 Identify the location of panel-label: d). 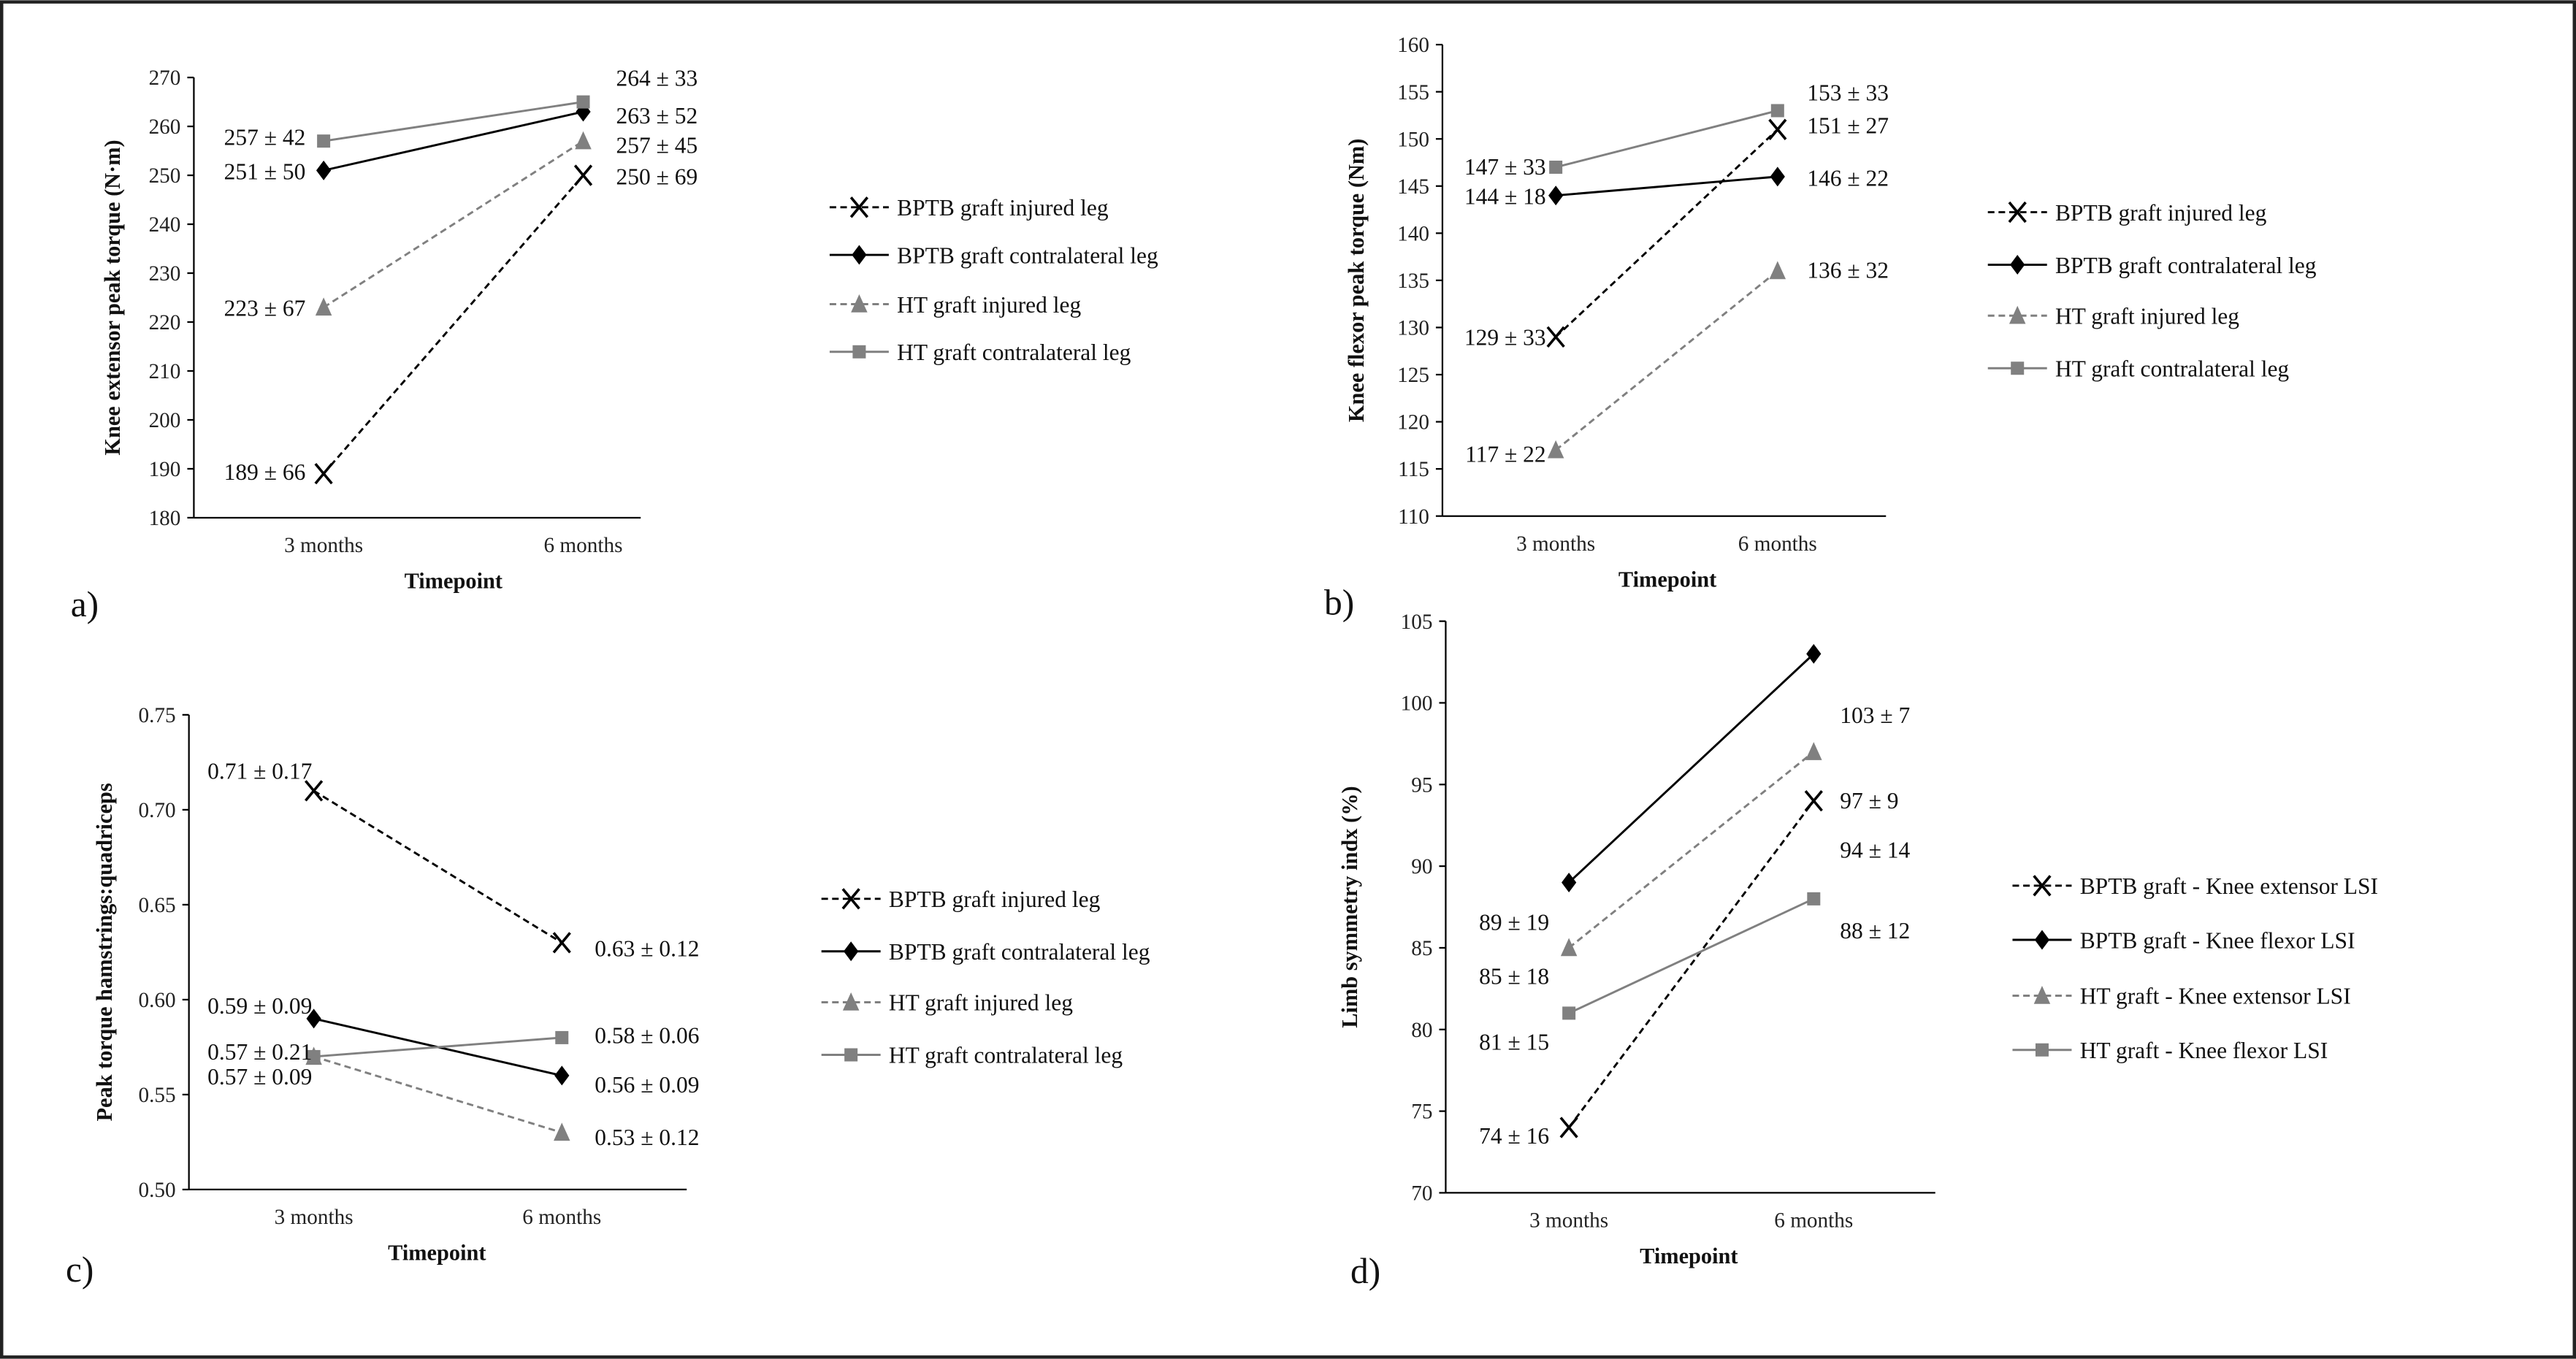
(1365, 1271).